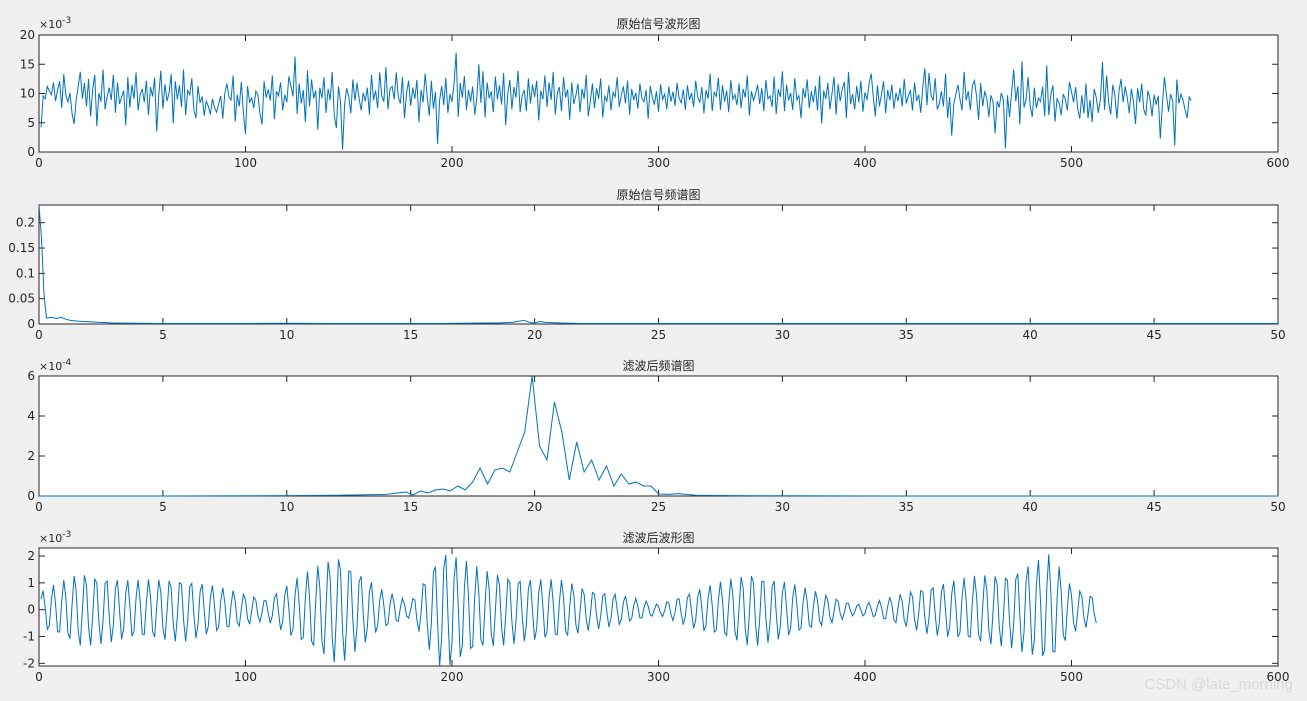 This screenshot has height=701, width=1307. What do you see at coordinates (27, 64) in the screenshot?
I see `y-tick-label: 15` at bounding box center [27, 64].